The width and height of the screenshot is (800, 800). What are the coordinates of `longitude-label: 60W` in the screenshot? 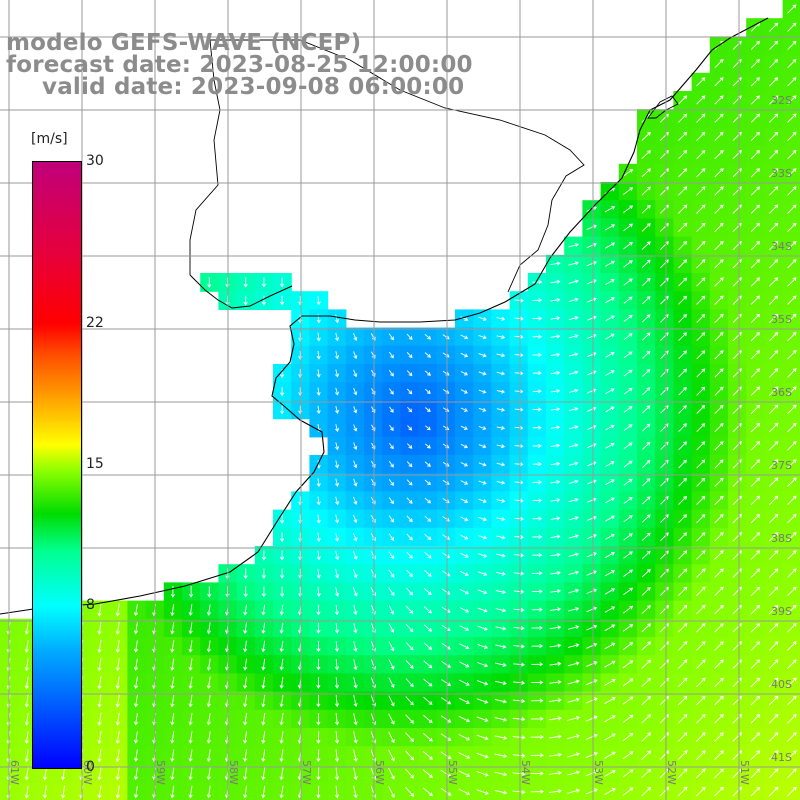 It's located at (87, 772).